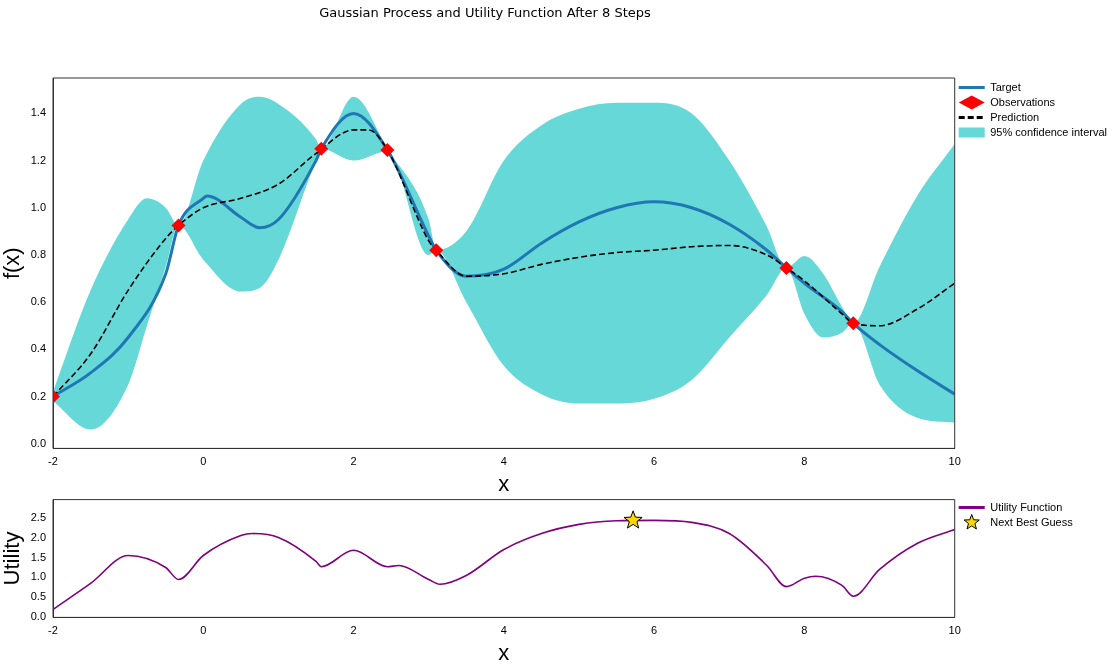  Describe the element at coordinates (1015, 116) in the screenshot. I see `legend-label: Prediction` at that location.